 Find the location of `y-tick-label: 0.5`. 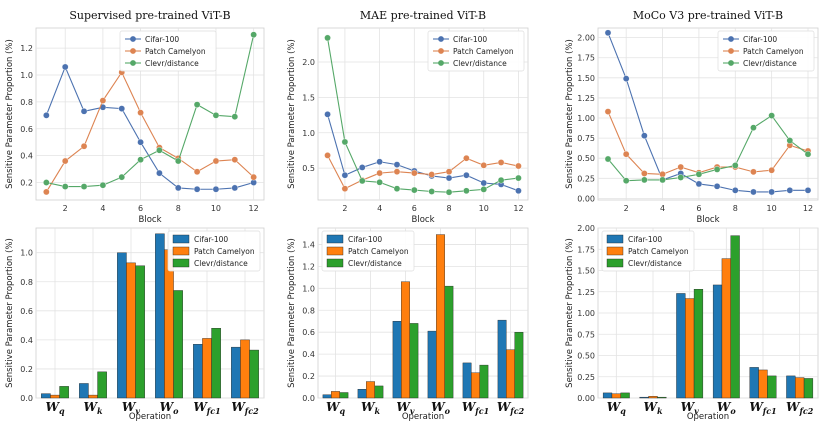

y-tick-label: 0.5 is located at coordinates (308, 168).